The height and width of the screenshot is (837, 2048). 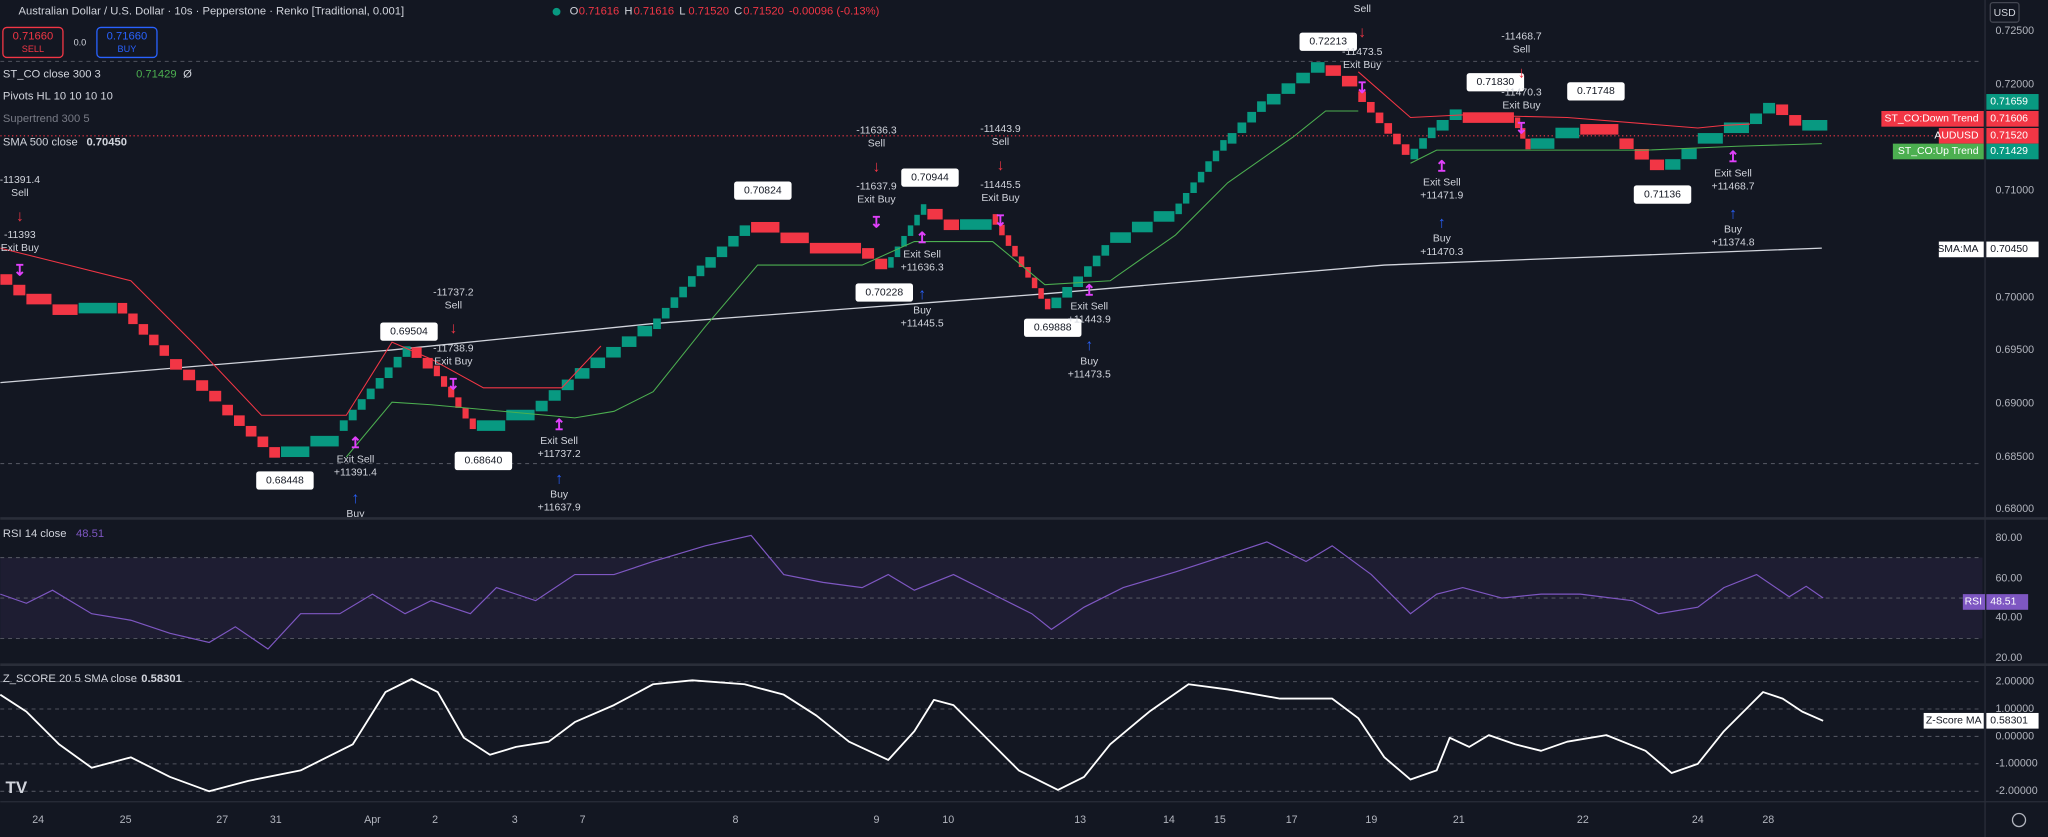 I want to click on buy-button, so click(x=127, y=42).